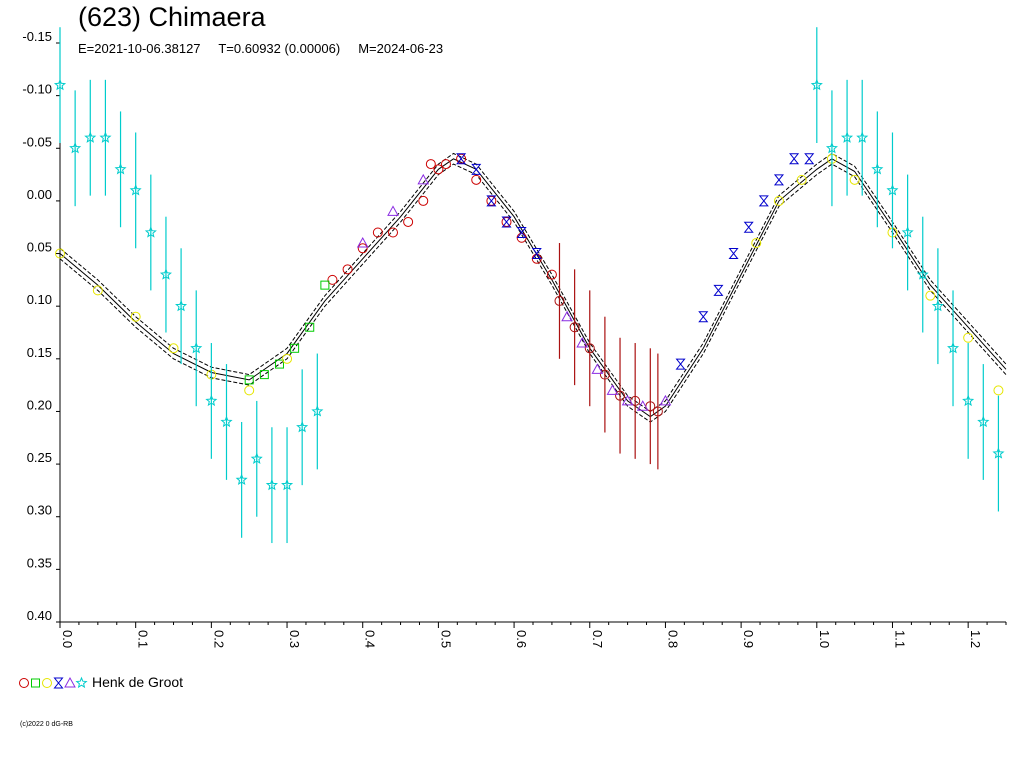  I want to click on x-tick-label: 0.6, so click(521, 639).